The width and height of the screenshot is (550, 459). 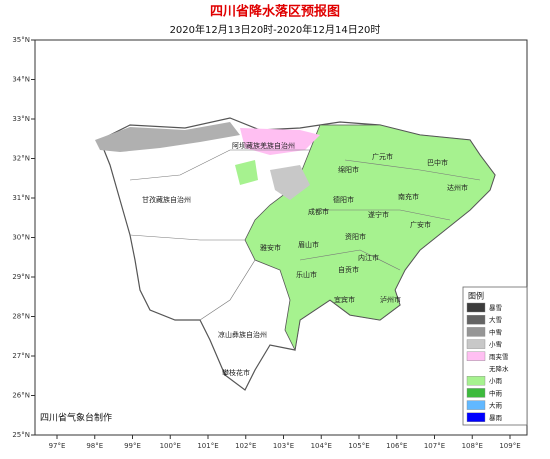 What do you see at coordinates (472, 446) in the screenshot?
I see `lon-label: 108°E` at bounding box center [472, 446].